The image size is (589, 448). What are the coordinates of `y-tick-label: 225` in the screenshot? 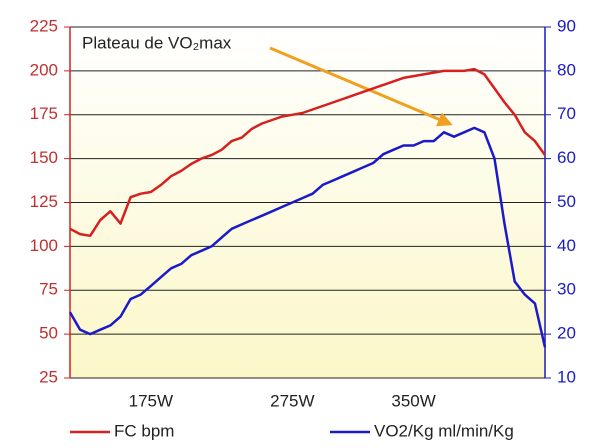 It's located at (44, 25).